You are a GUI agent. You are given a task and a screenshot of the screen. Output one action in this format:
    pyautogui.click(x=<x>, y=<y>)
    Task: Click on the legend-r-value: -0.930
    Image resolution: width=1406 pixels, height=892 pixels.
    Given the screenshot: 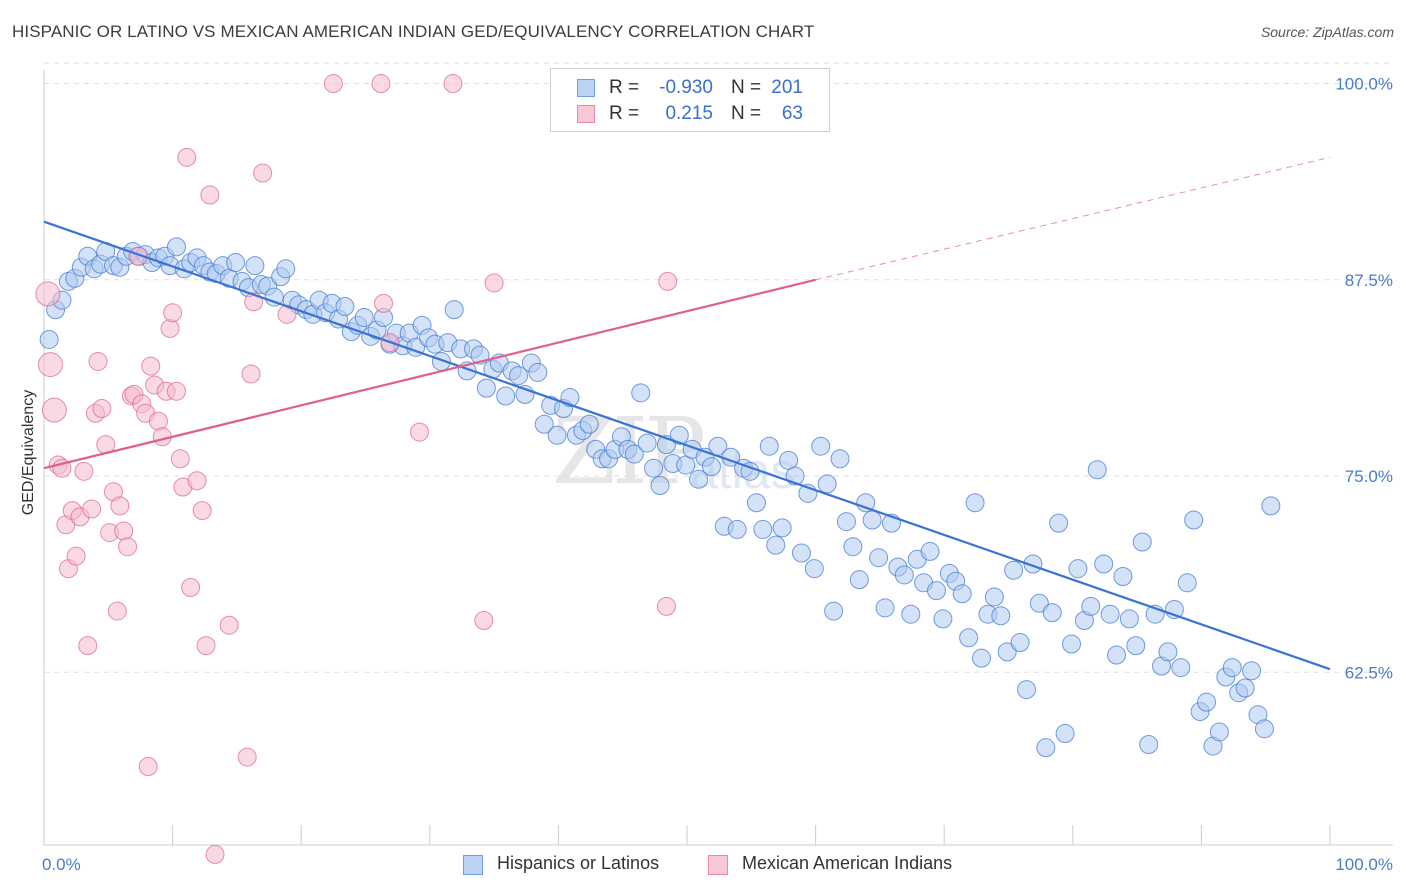 What is the action you would take?
    pyautogui.click(x=686, y=87)
    